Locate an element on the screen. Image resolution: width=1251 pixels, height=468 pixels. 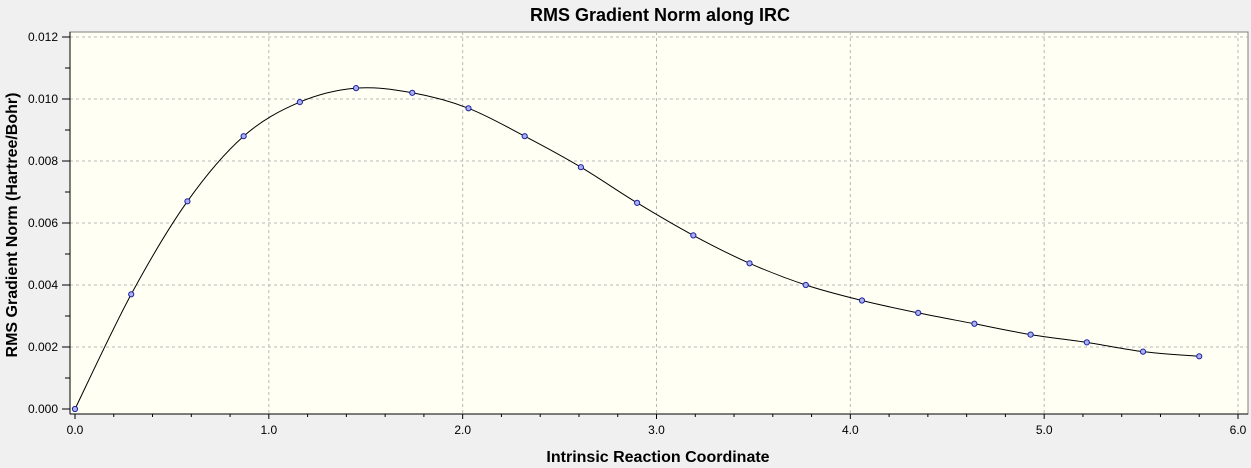
y-tick-label: 0.008 is located at coordinates (43, 161).